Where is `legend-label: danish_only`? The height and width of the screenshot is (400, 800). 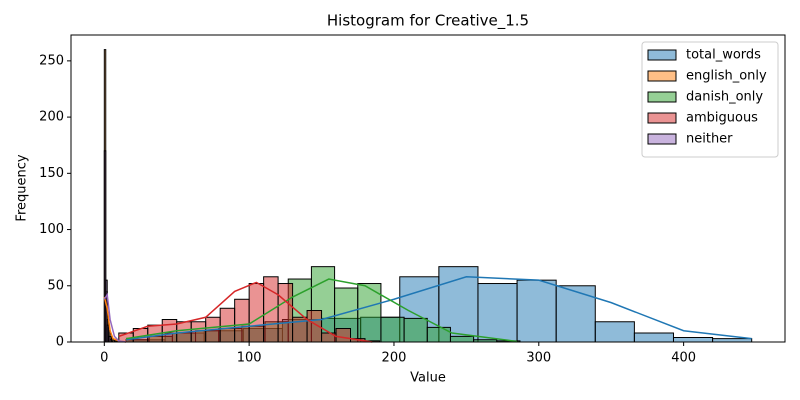 legend-label: danish_only is located at coordinates (724, 97).